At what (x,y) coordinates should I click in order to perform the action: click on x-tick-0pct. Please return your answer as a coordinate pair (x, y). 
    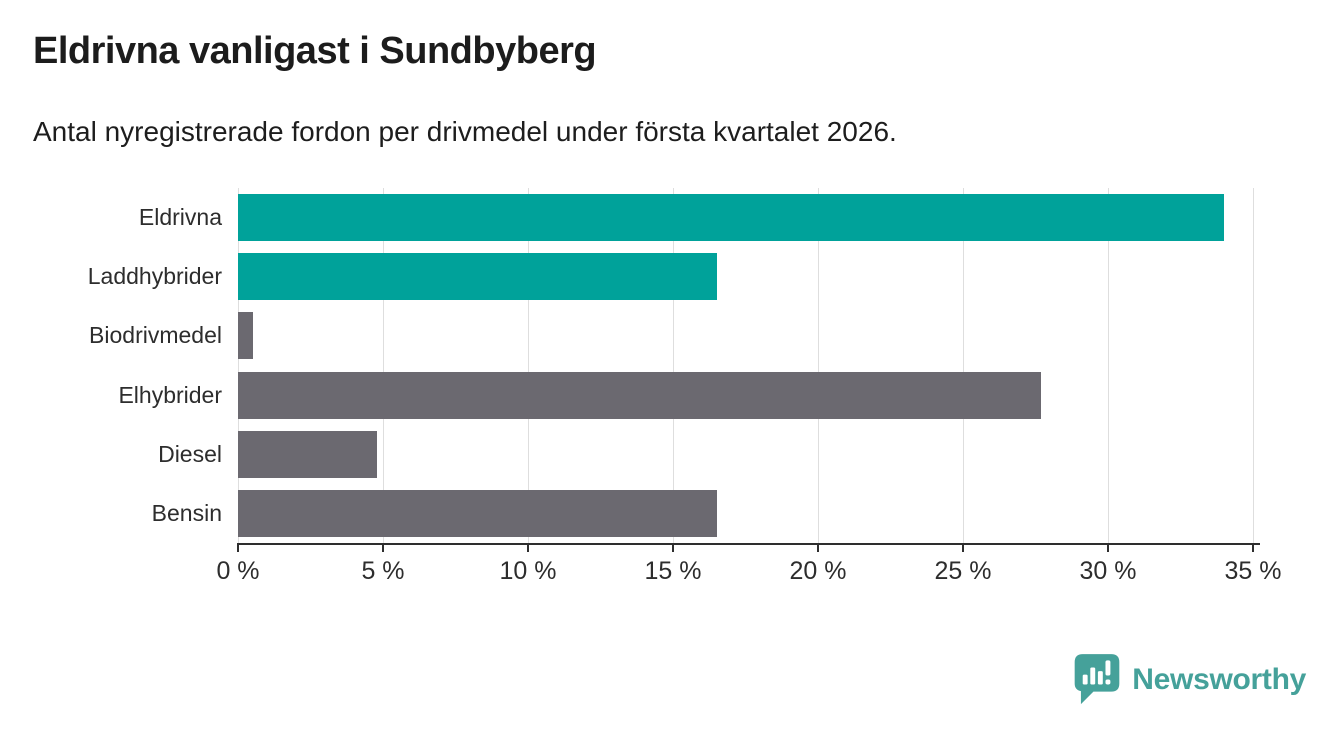
    Looking at the image, I should click on (238, 547).